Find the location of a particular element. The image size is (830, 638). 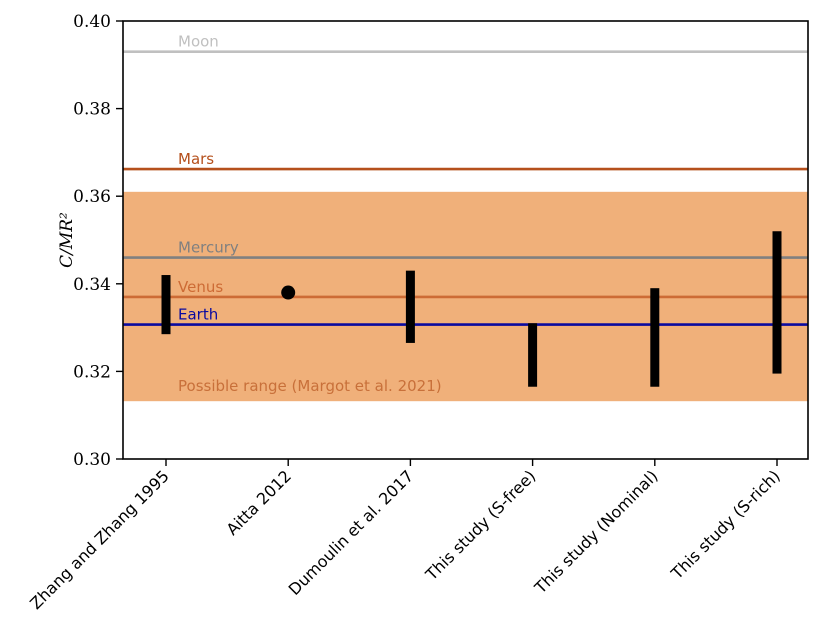

ref-label-moon: Moon is located at coordinates (198, 42).